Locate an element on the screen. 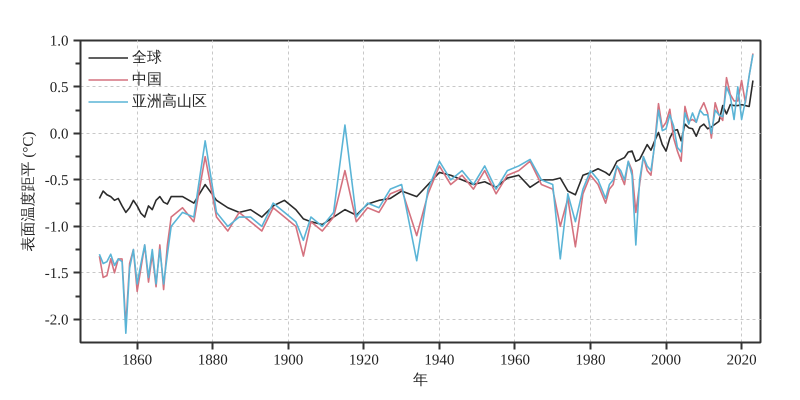 The height and width of the screenshot is (400, 800). legend-label: 全球 is located at coordinates (147, 57).